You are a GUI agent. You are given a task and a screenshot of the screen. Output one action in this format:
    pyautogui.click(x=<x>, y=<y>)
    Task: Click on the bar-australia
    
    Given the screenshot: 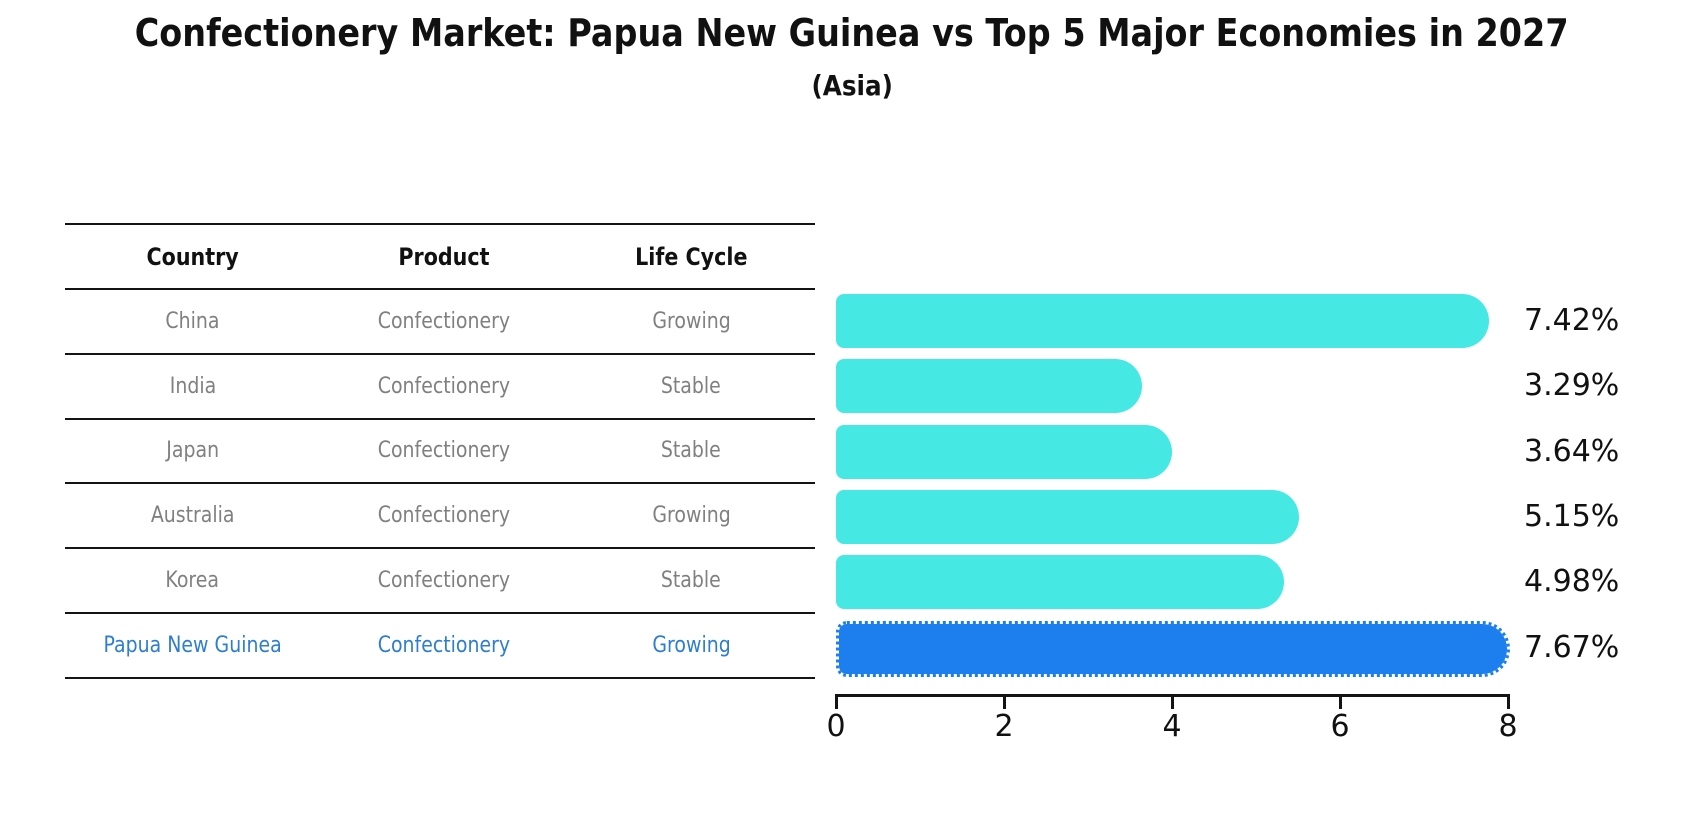 What is the action you would take?
    pyautogui.click(x=1067, y=517)
    